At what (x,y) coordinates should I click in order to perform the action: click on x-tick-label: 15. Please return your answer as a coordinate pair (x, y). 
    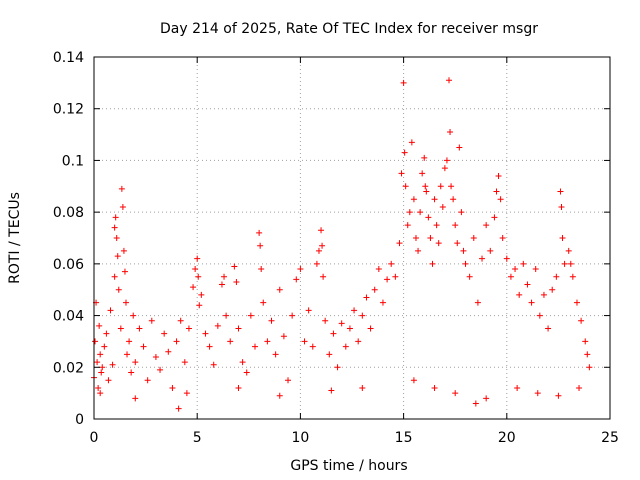
    Looking at the image, I should click on (404, 438).